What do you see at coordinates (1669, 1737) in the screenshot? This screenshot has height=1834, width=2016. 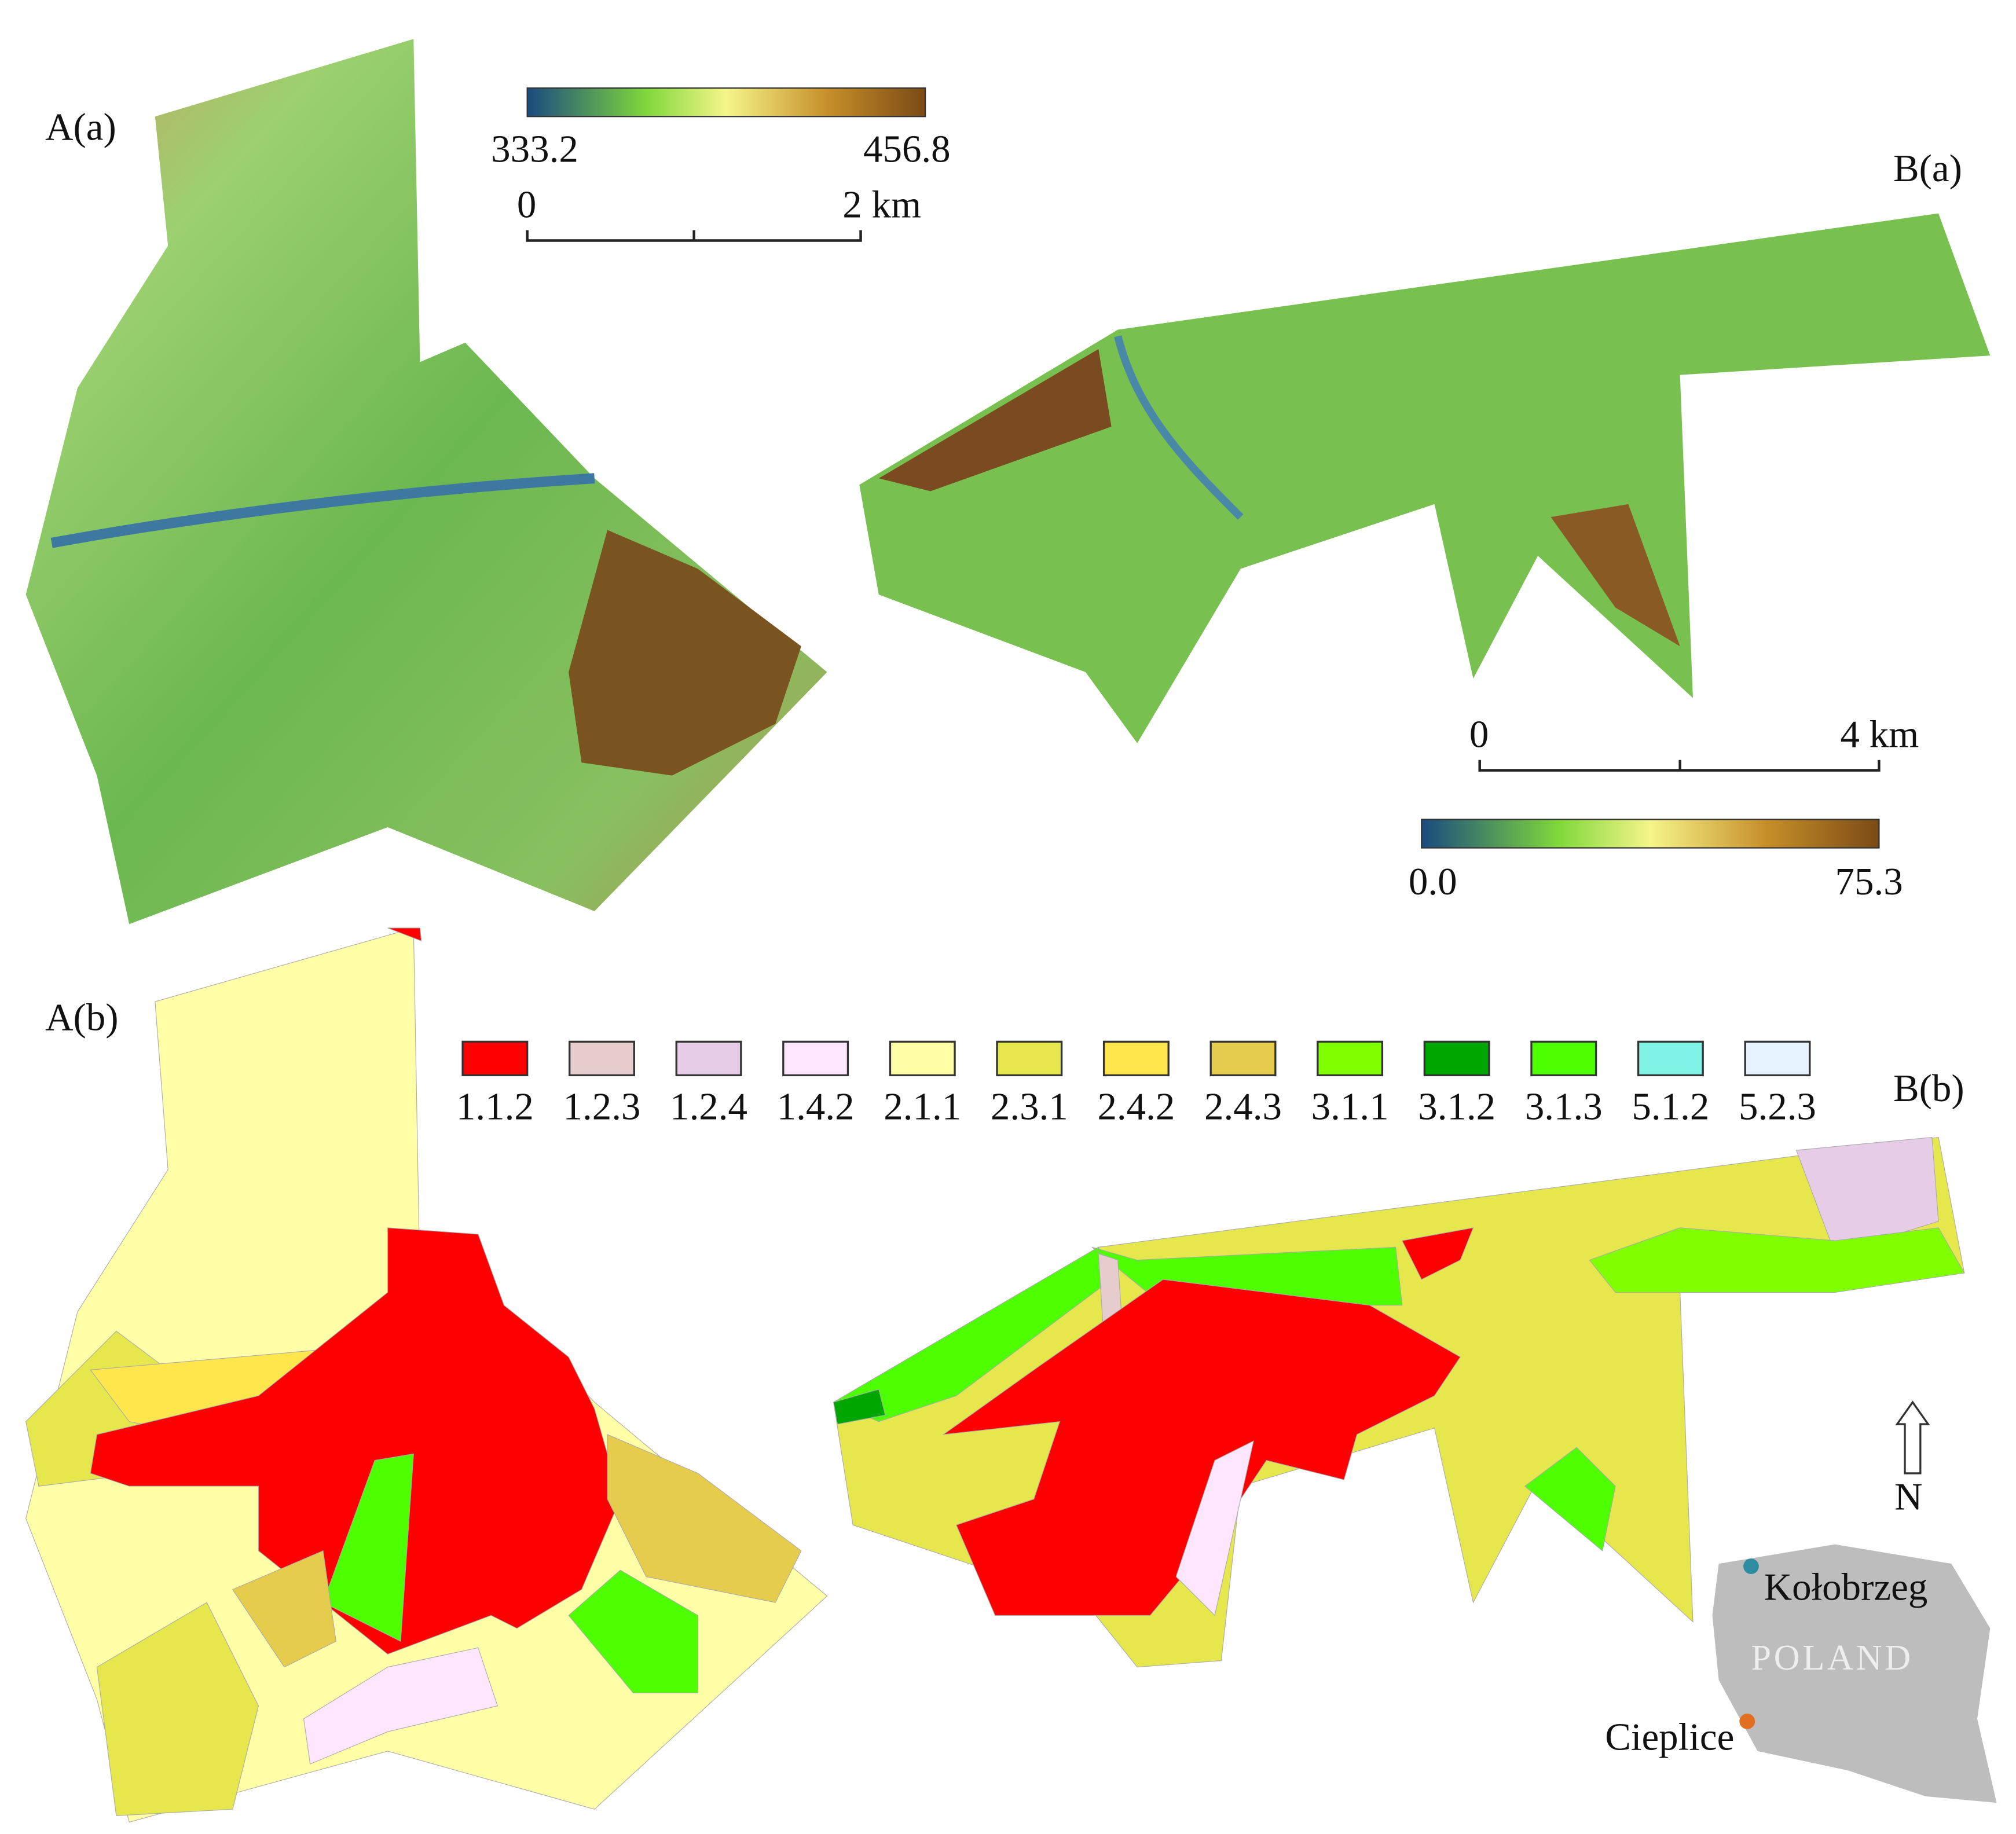 I see `city-label: Cieplice` at bounding box center [1669, 1737].